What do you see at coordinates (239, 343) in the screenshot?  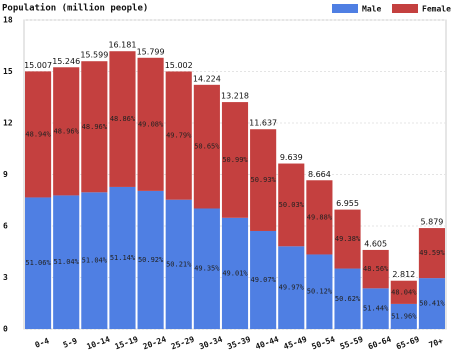 I see `x-tick-label: 35-39` at bounding box center [239, 343].